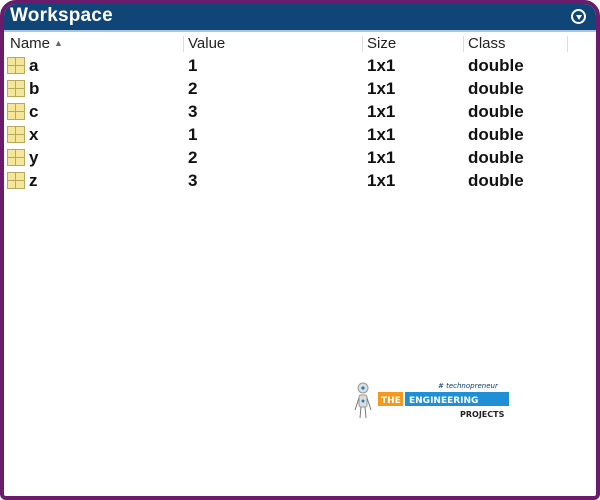 The image size is (600, 500). What do you see at coordinates (300, 66) in the screenshot?
I see `variable-row: a 1 1x1 double` at bounding box center [300, 66].